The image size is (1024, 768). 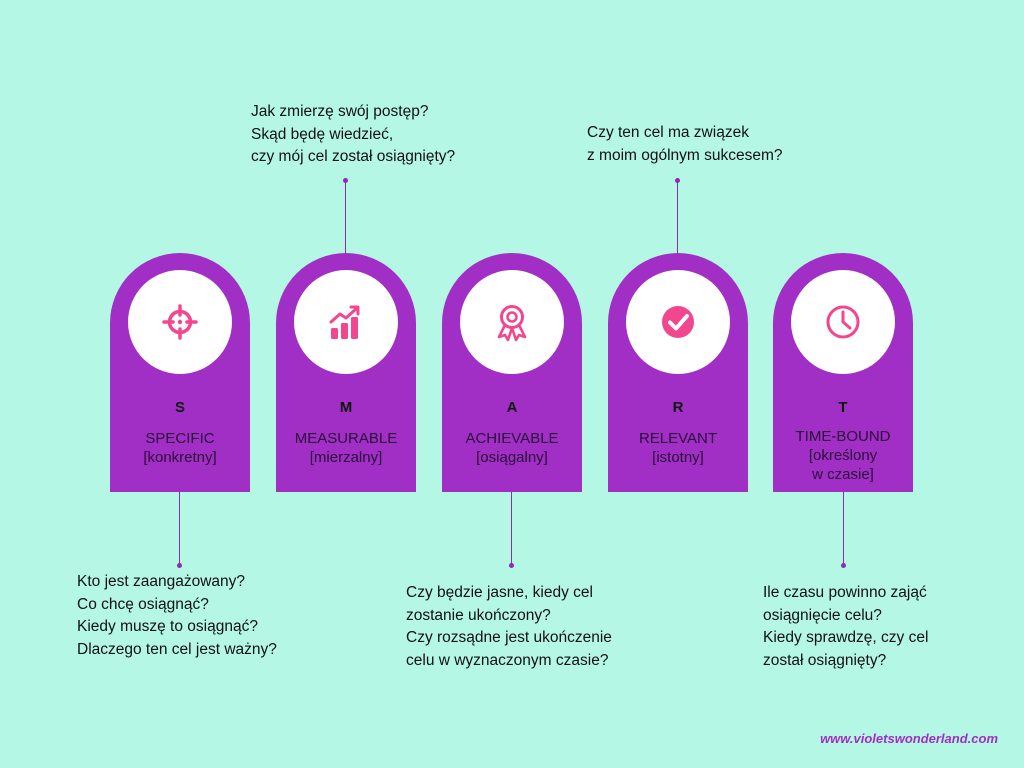 I want to click on card-relevant: R RELEVANT [istotny], so click(x=678, y=372).